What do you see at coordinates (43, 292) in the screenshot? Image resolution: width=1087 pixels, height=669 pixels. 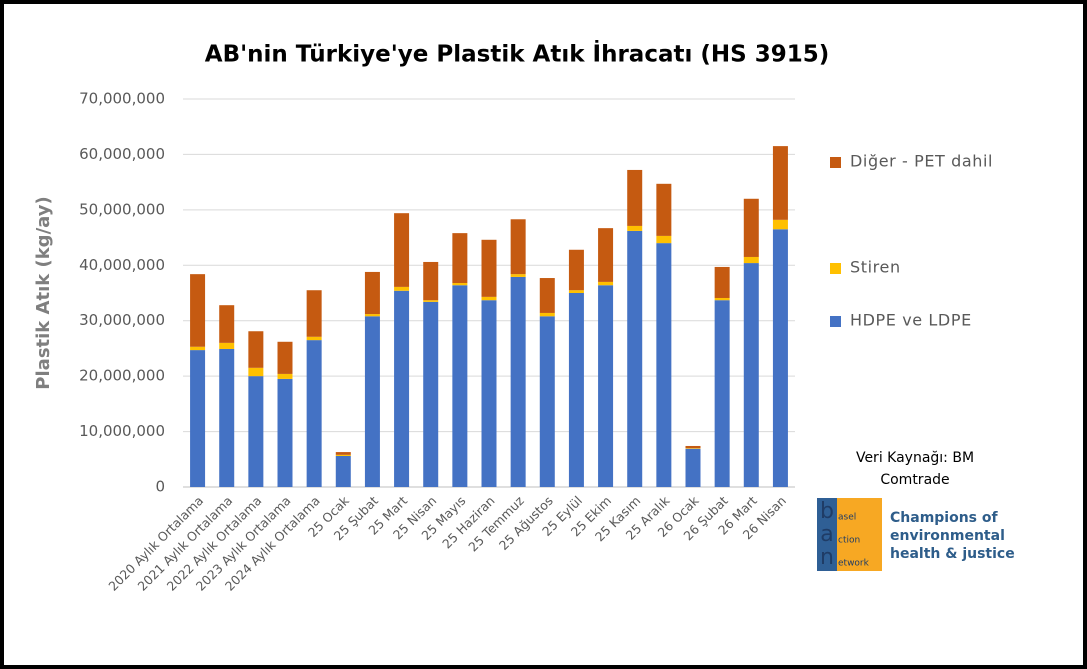 I see `y-axis-label: Plastik Atık (kg/ay)` at bounding box center [43, 292].